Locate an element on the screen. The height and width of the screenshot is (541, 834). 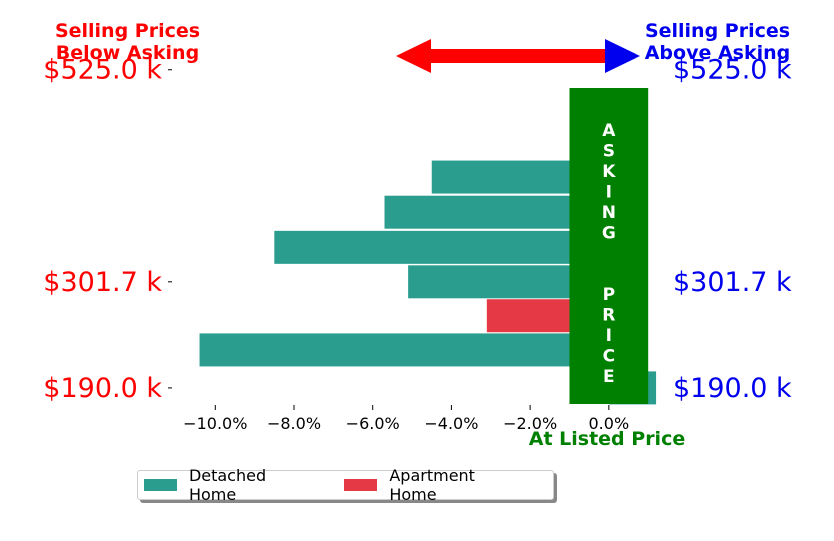
legend-item-apartment: Apartment Home is located at coordinates (433, 485).